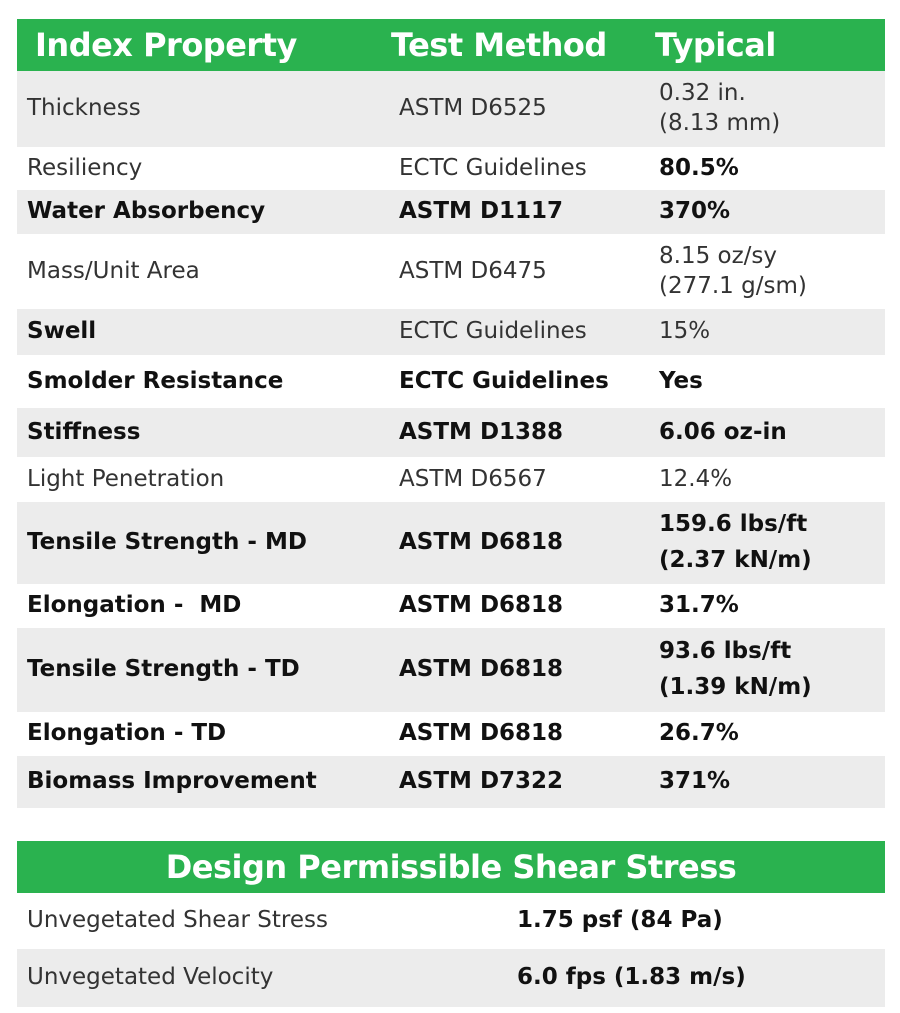 This screenshot has width=900, height=1013. Describe the element at coordinates (203, 109) in the screenshot. I see `row-property: Thickness` at that location.